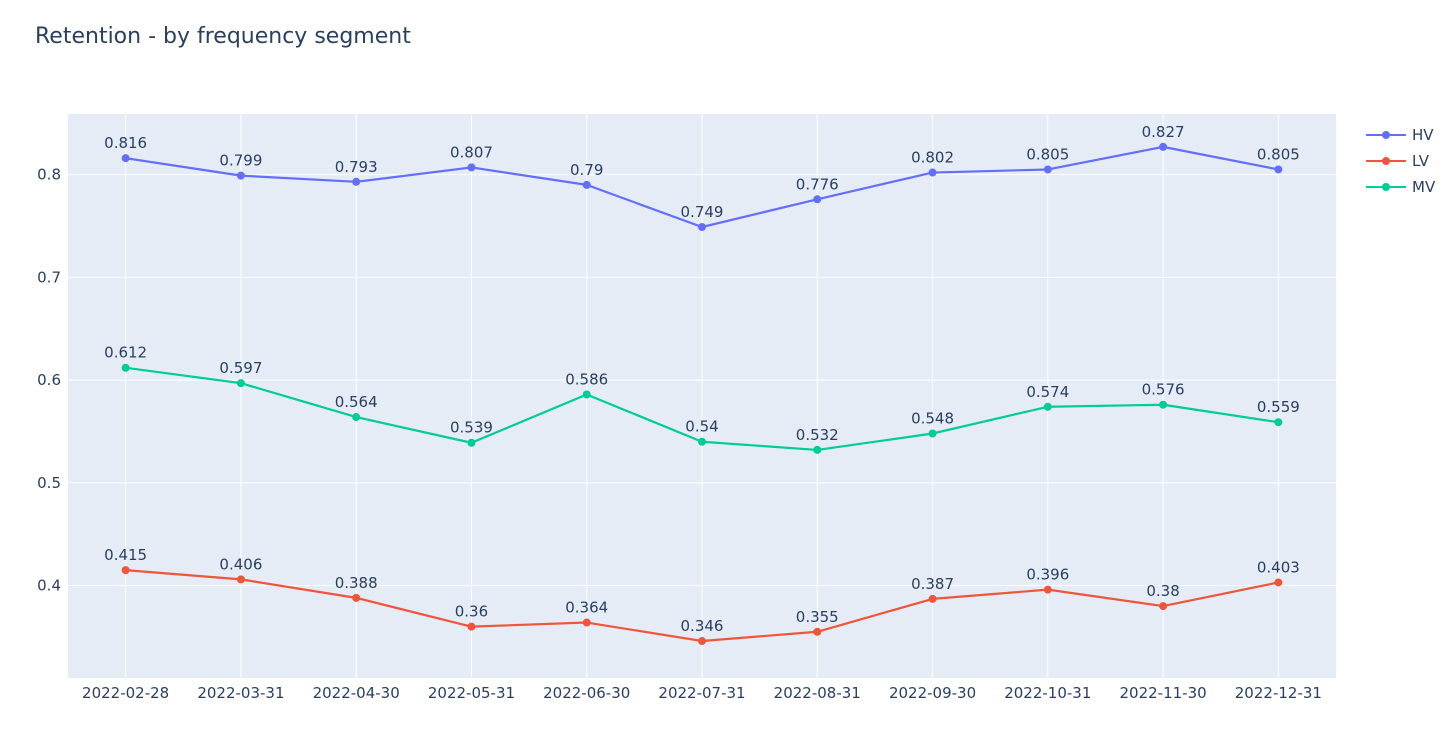  What do you see at coordinates (932, 584) in the screenshot?
I see `data-label: 0.387` at bounding box center [932, 584].